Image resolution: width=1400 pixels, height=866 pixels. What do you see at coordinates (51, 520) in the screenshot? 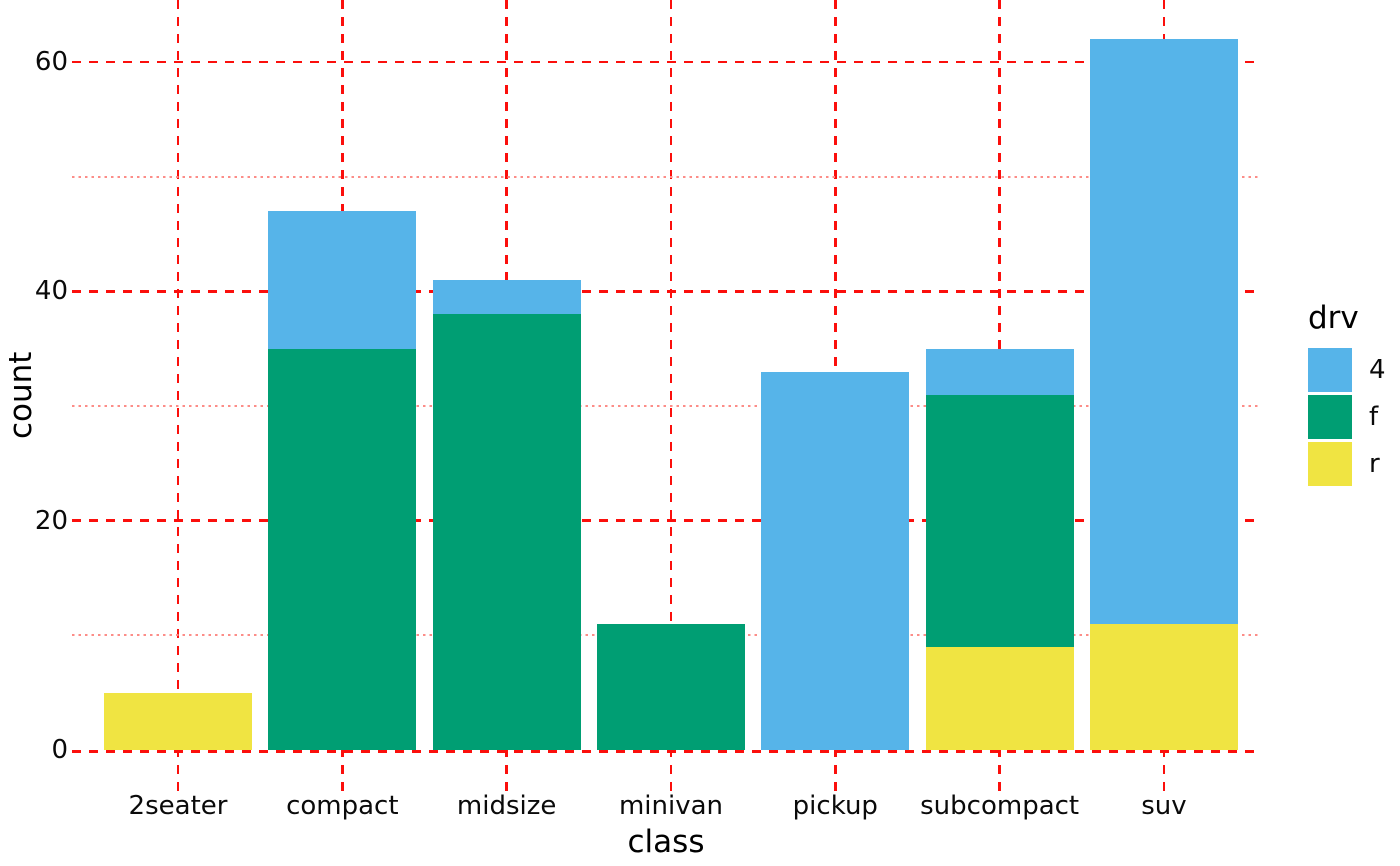
I see `y-tick-label-20: 20` at bounding box center [51, 520].